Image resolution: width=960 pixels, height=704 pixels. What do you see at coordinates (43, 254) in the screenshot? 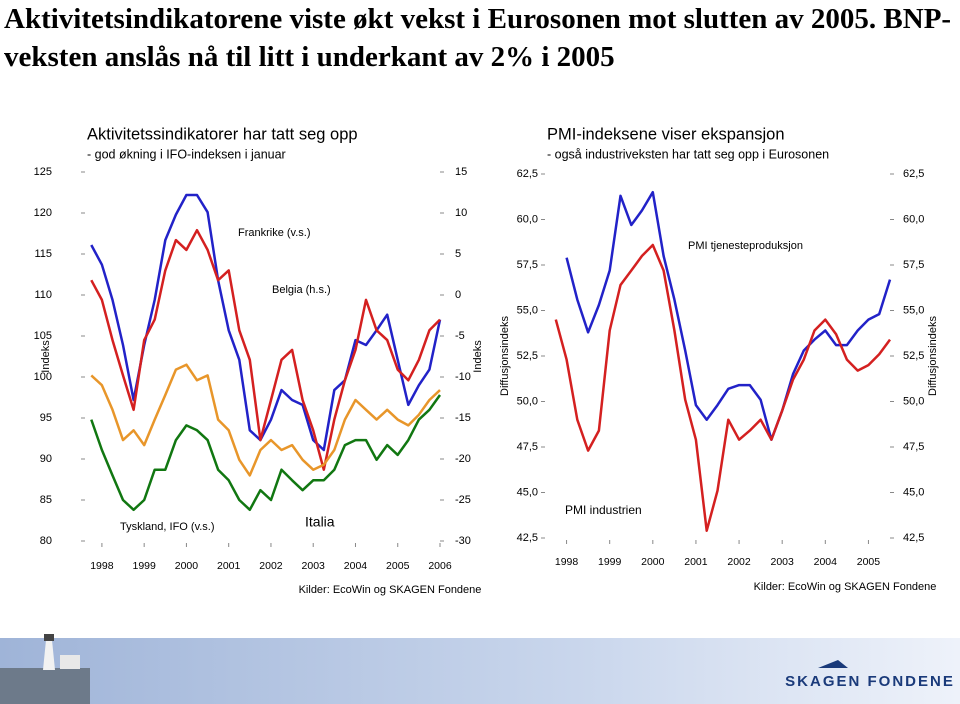
I see `y-tick-label: 115` at bounding box center [43, 254].